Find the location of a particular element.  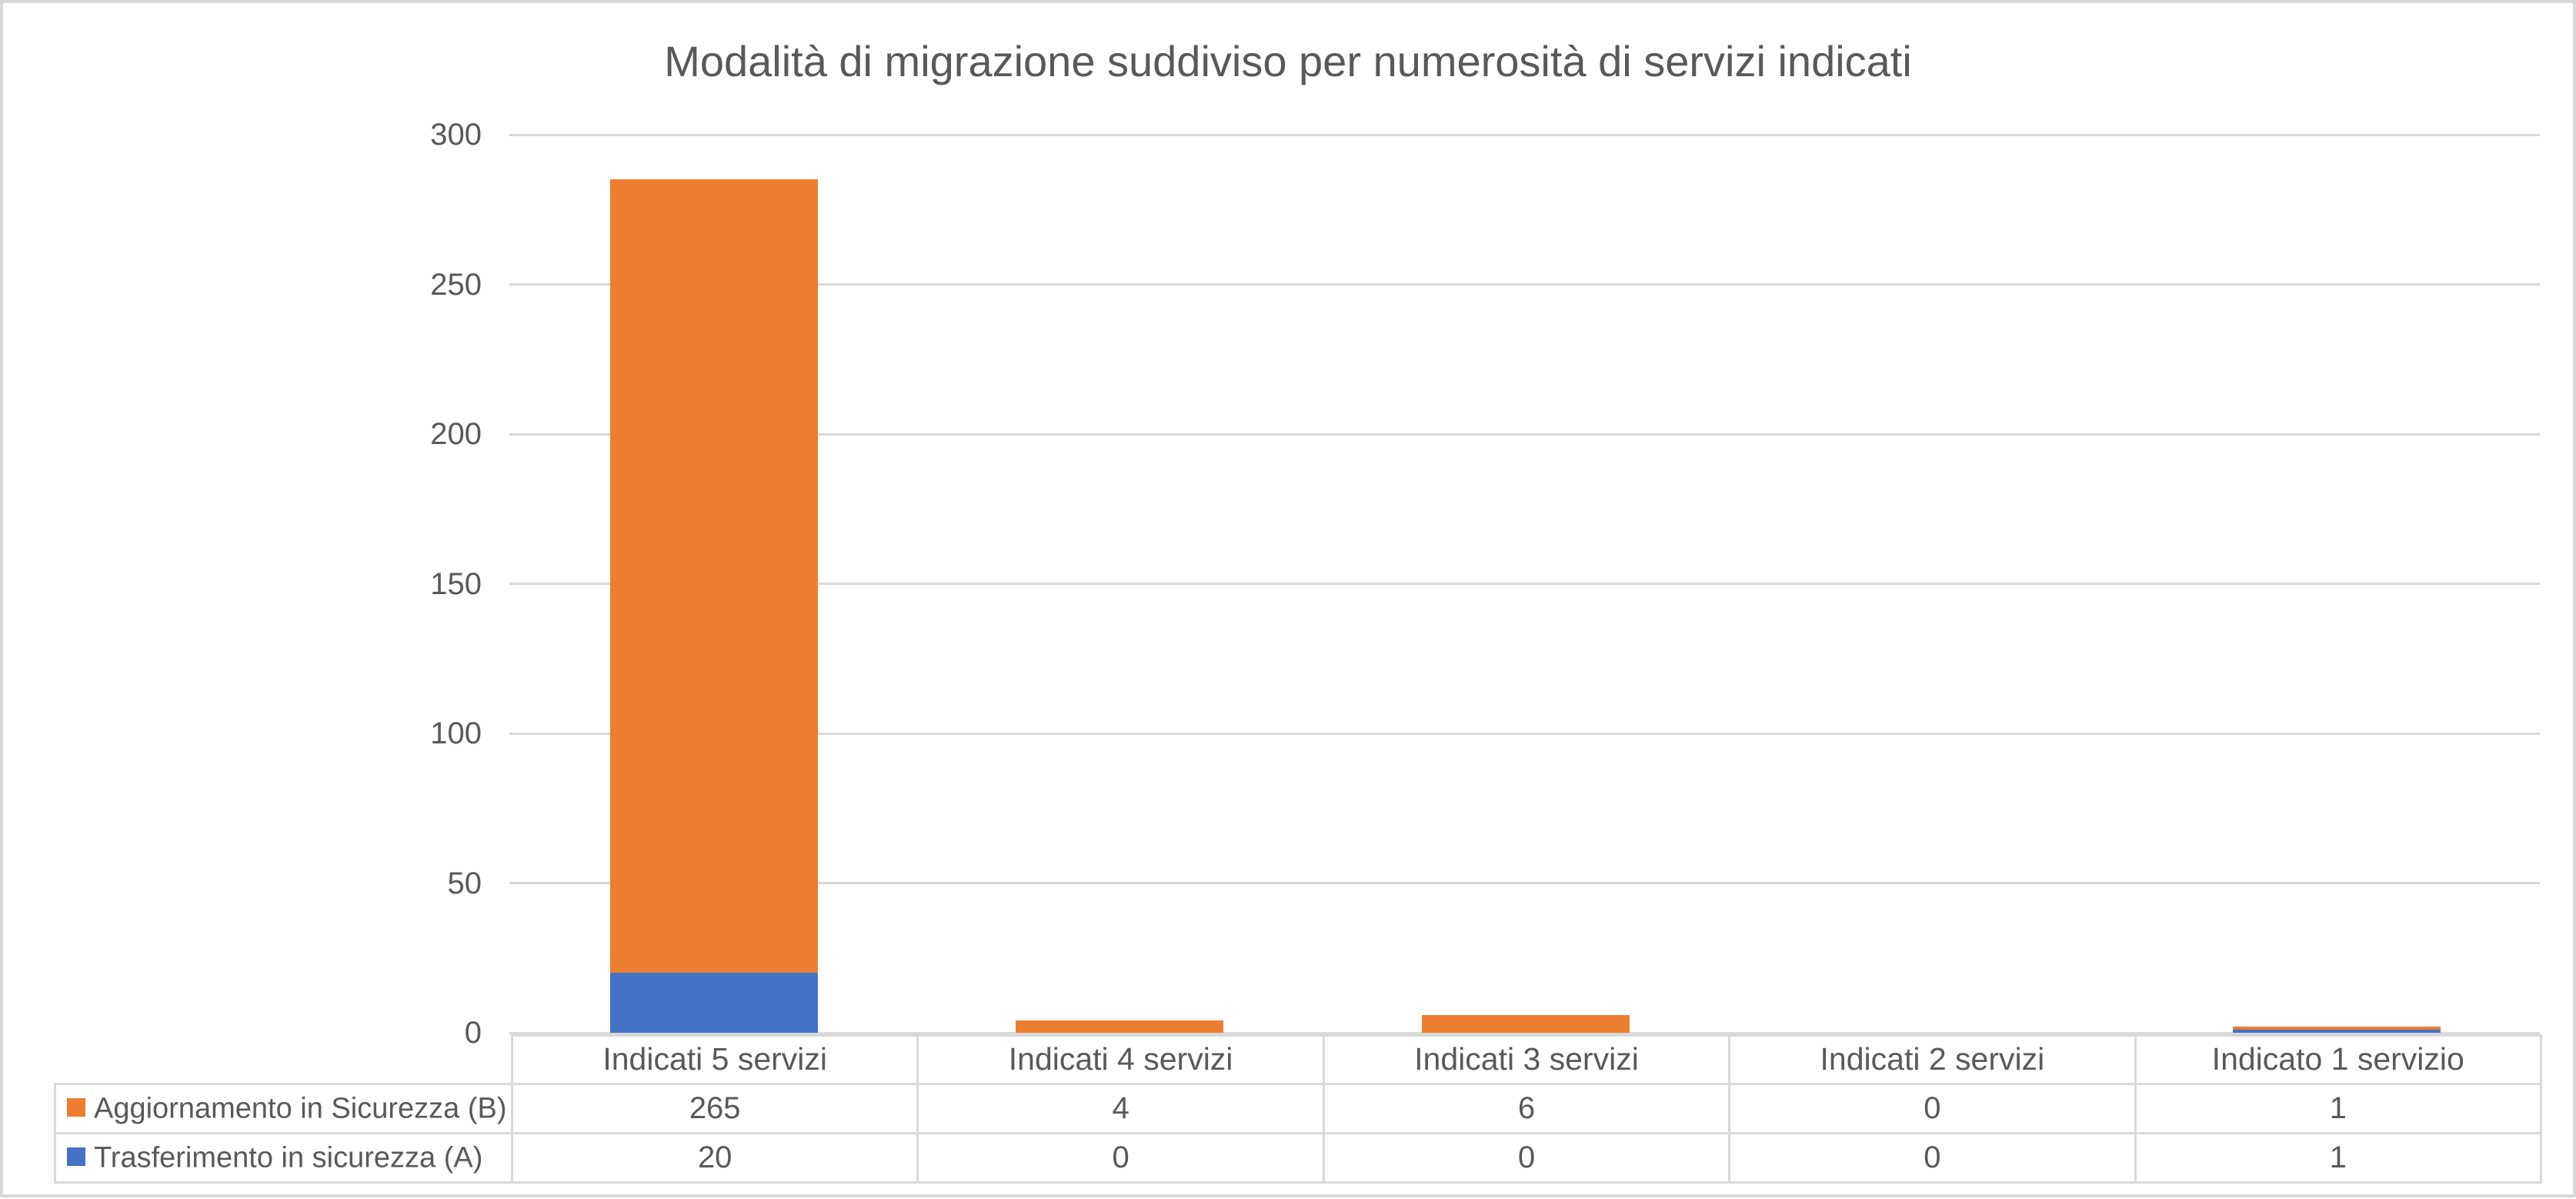

legend-cell: Aggiornamento in Sicurezza (B) is located at coordinates (284, 1108).